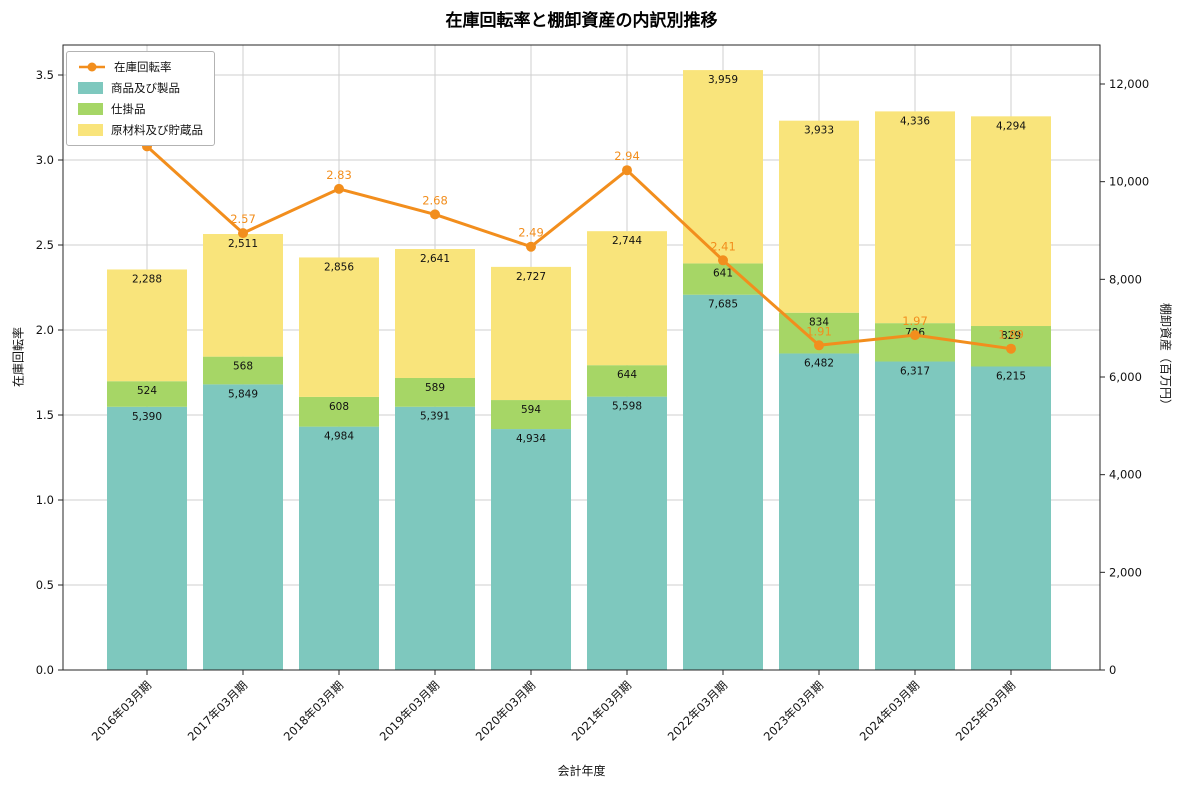 The image size is (1189, 789). I want to click on legend: 在庫回転率 商品及び製品 仕掛品 原材料及び貯蔵品, so click(140, 98).